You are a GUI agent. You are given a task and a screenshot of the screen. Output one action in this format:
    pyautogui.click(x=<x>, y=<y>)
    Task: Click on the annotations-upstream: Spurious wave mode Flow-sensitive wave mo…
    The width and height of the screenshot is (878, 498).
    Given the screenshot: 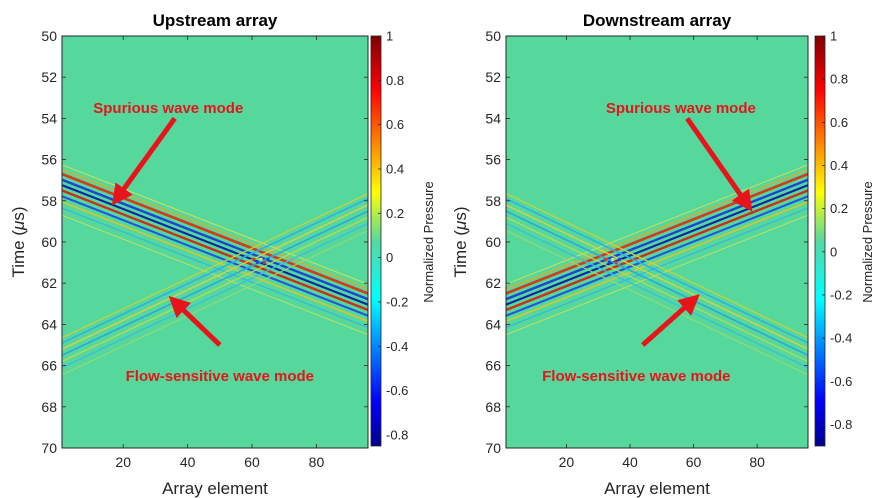 What is the action you would take?
    pyautogui.click(x=203, y=242)
    